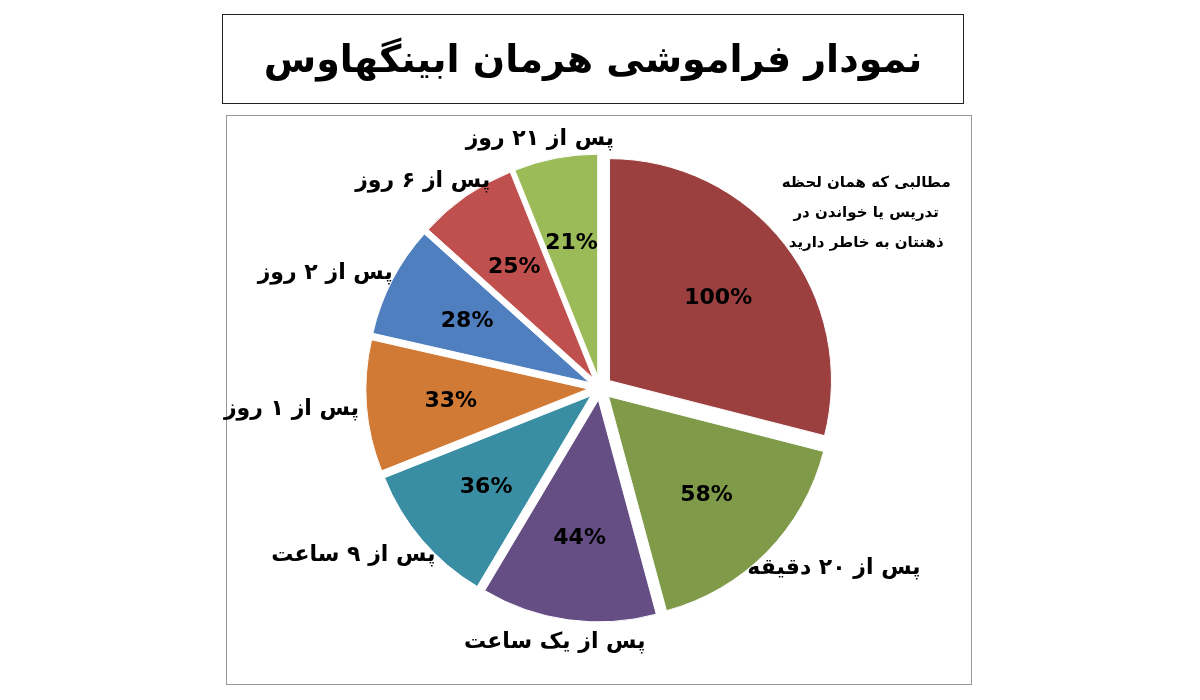 This screenshot has height=700, width=1200. What do you see at coordinates (706, 493) in the screenshot?
I see `data-label: 58%` at bounding box center [706, 493].